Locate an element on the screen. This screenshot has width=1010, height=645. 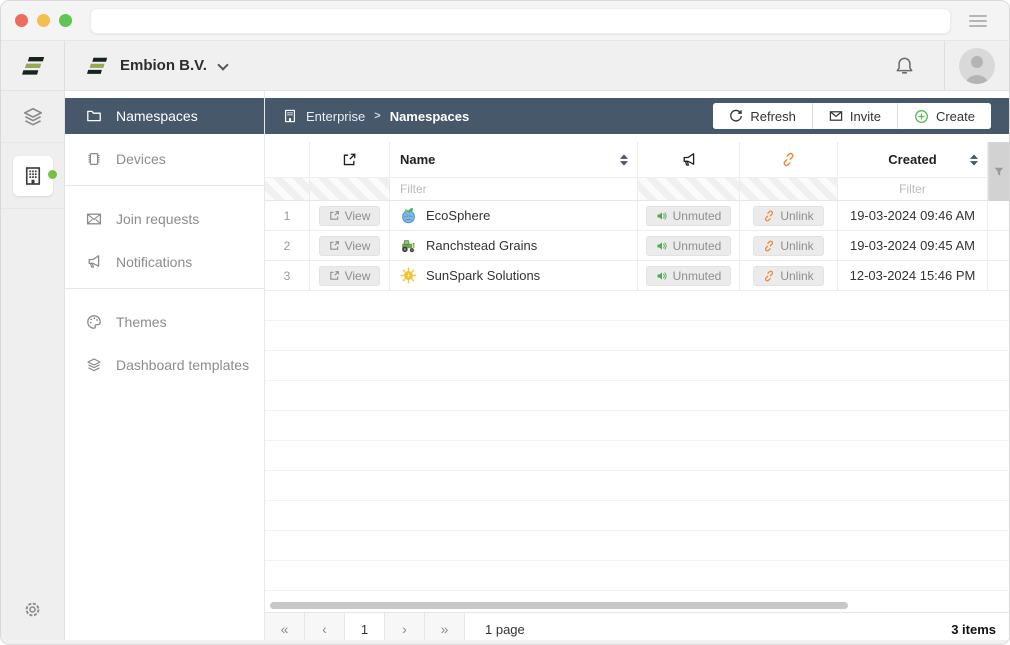
horizontal-scrollbar-thumb is located at coordinates (559, 605).